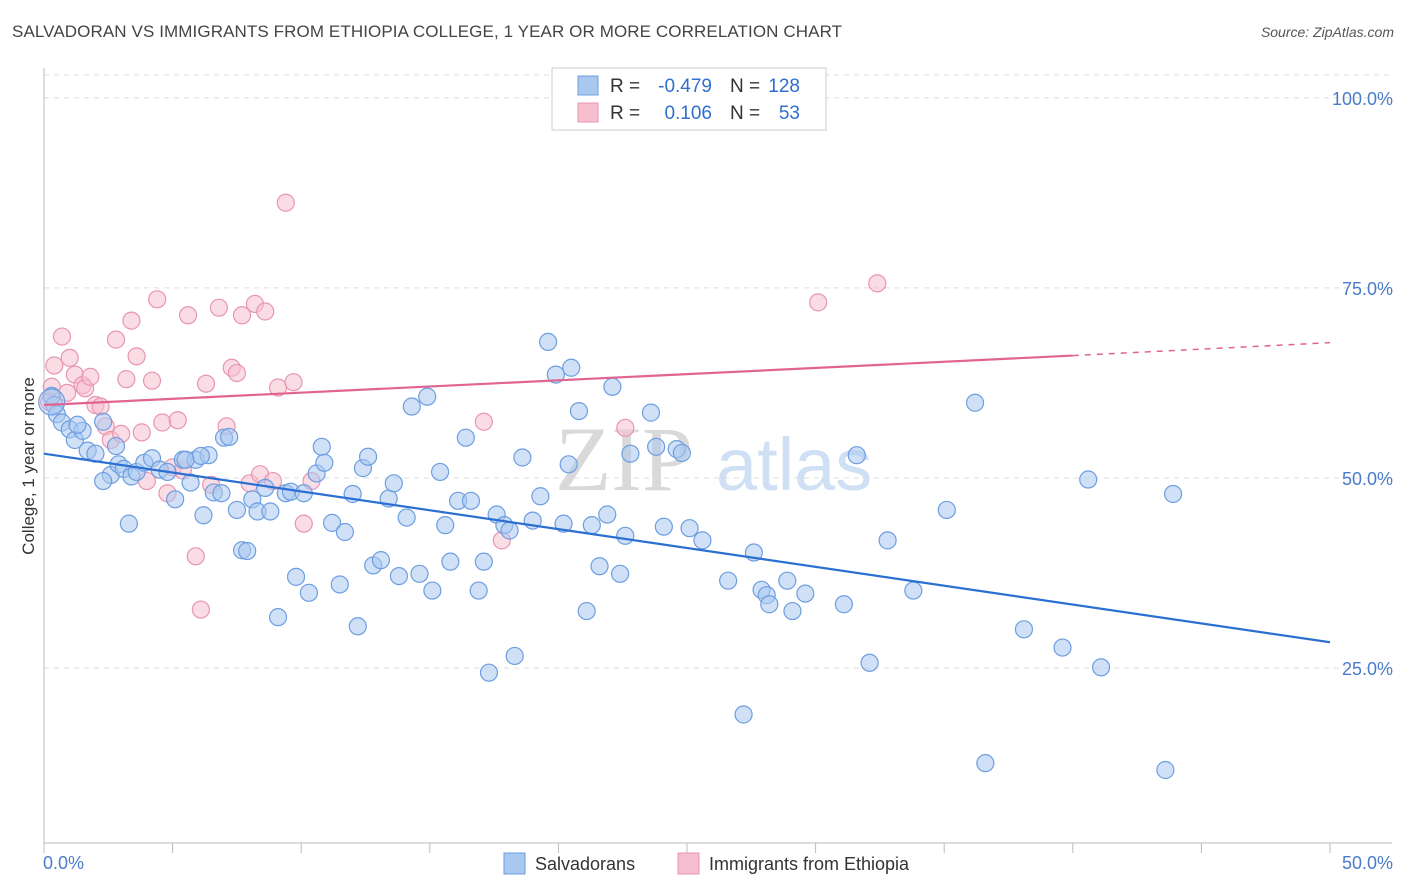 This screenshot has width=1406, height=892. I want to click on bottom-legend-salvadorans: Salvadorans, so click(585, 864).